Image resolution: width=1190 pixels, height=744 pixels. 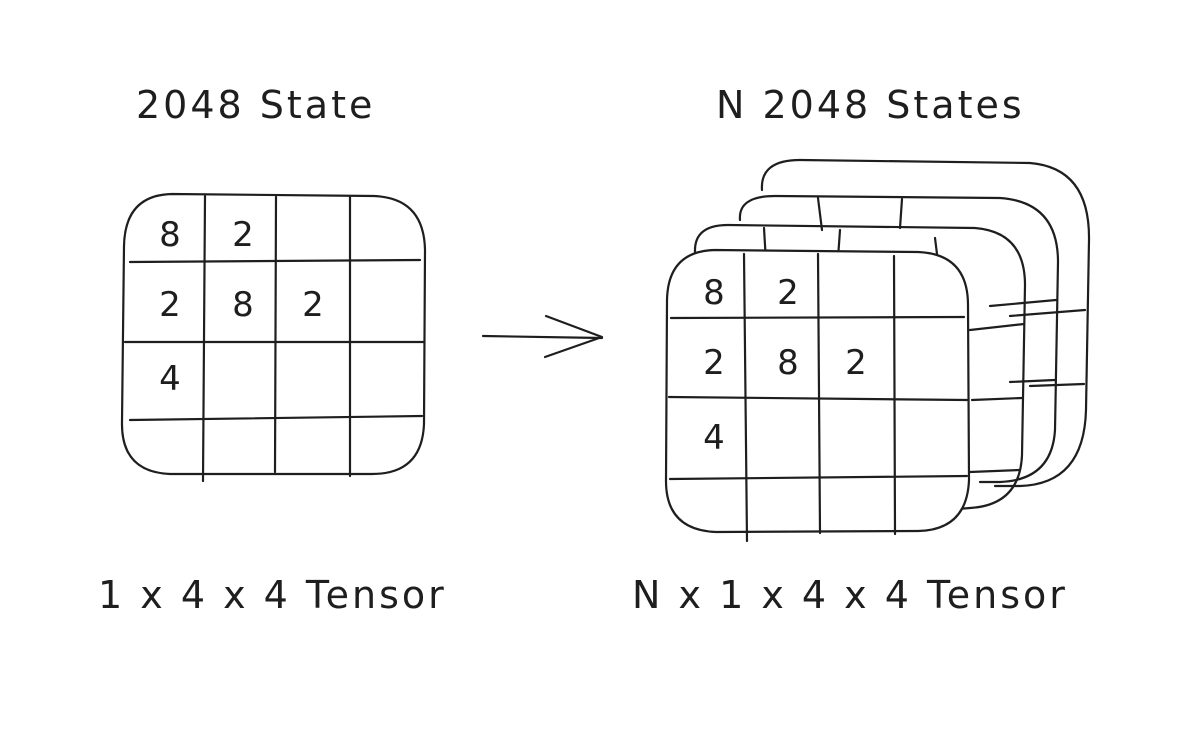 What do you see at coordinates (870, 105) in the screenshot?
I see `right-title: N 2048 States` at bounding box center [870, 105].